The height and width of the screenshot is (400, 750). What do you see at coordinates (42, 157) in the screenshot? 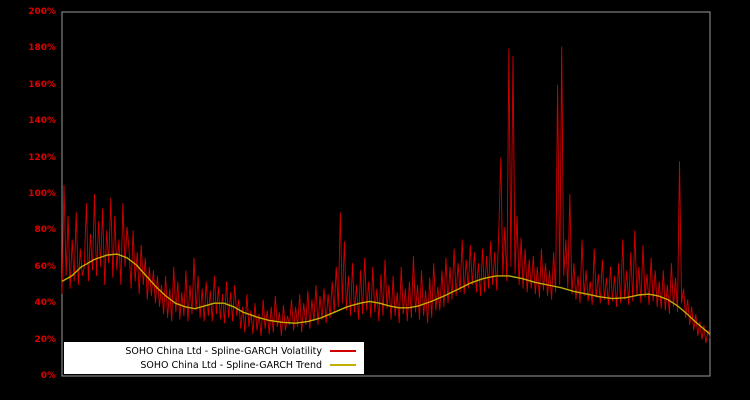
I see `y-axis-tick-label: 120%` at bounding box center [42, 157].